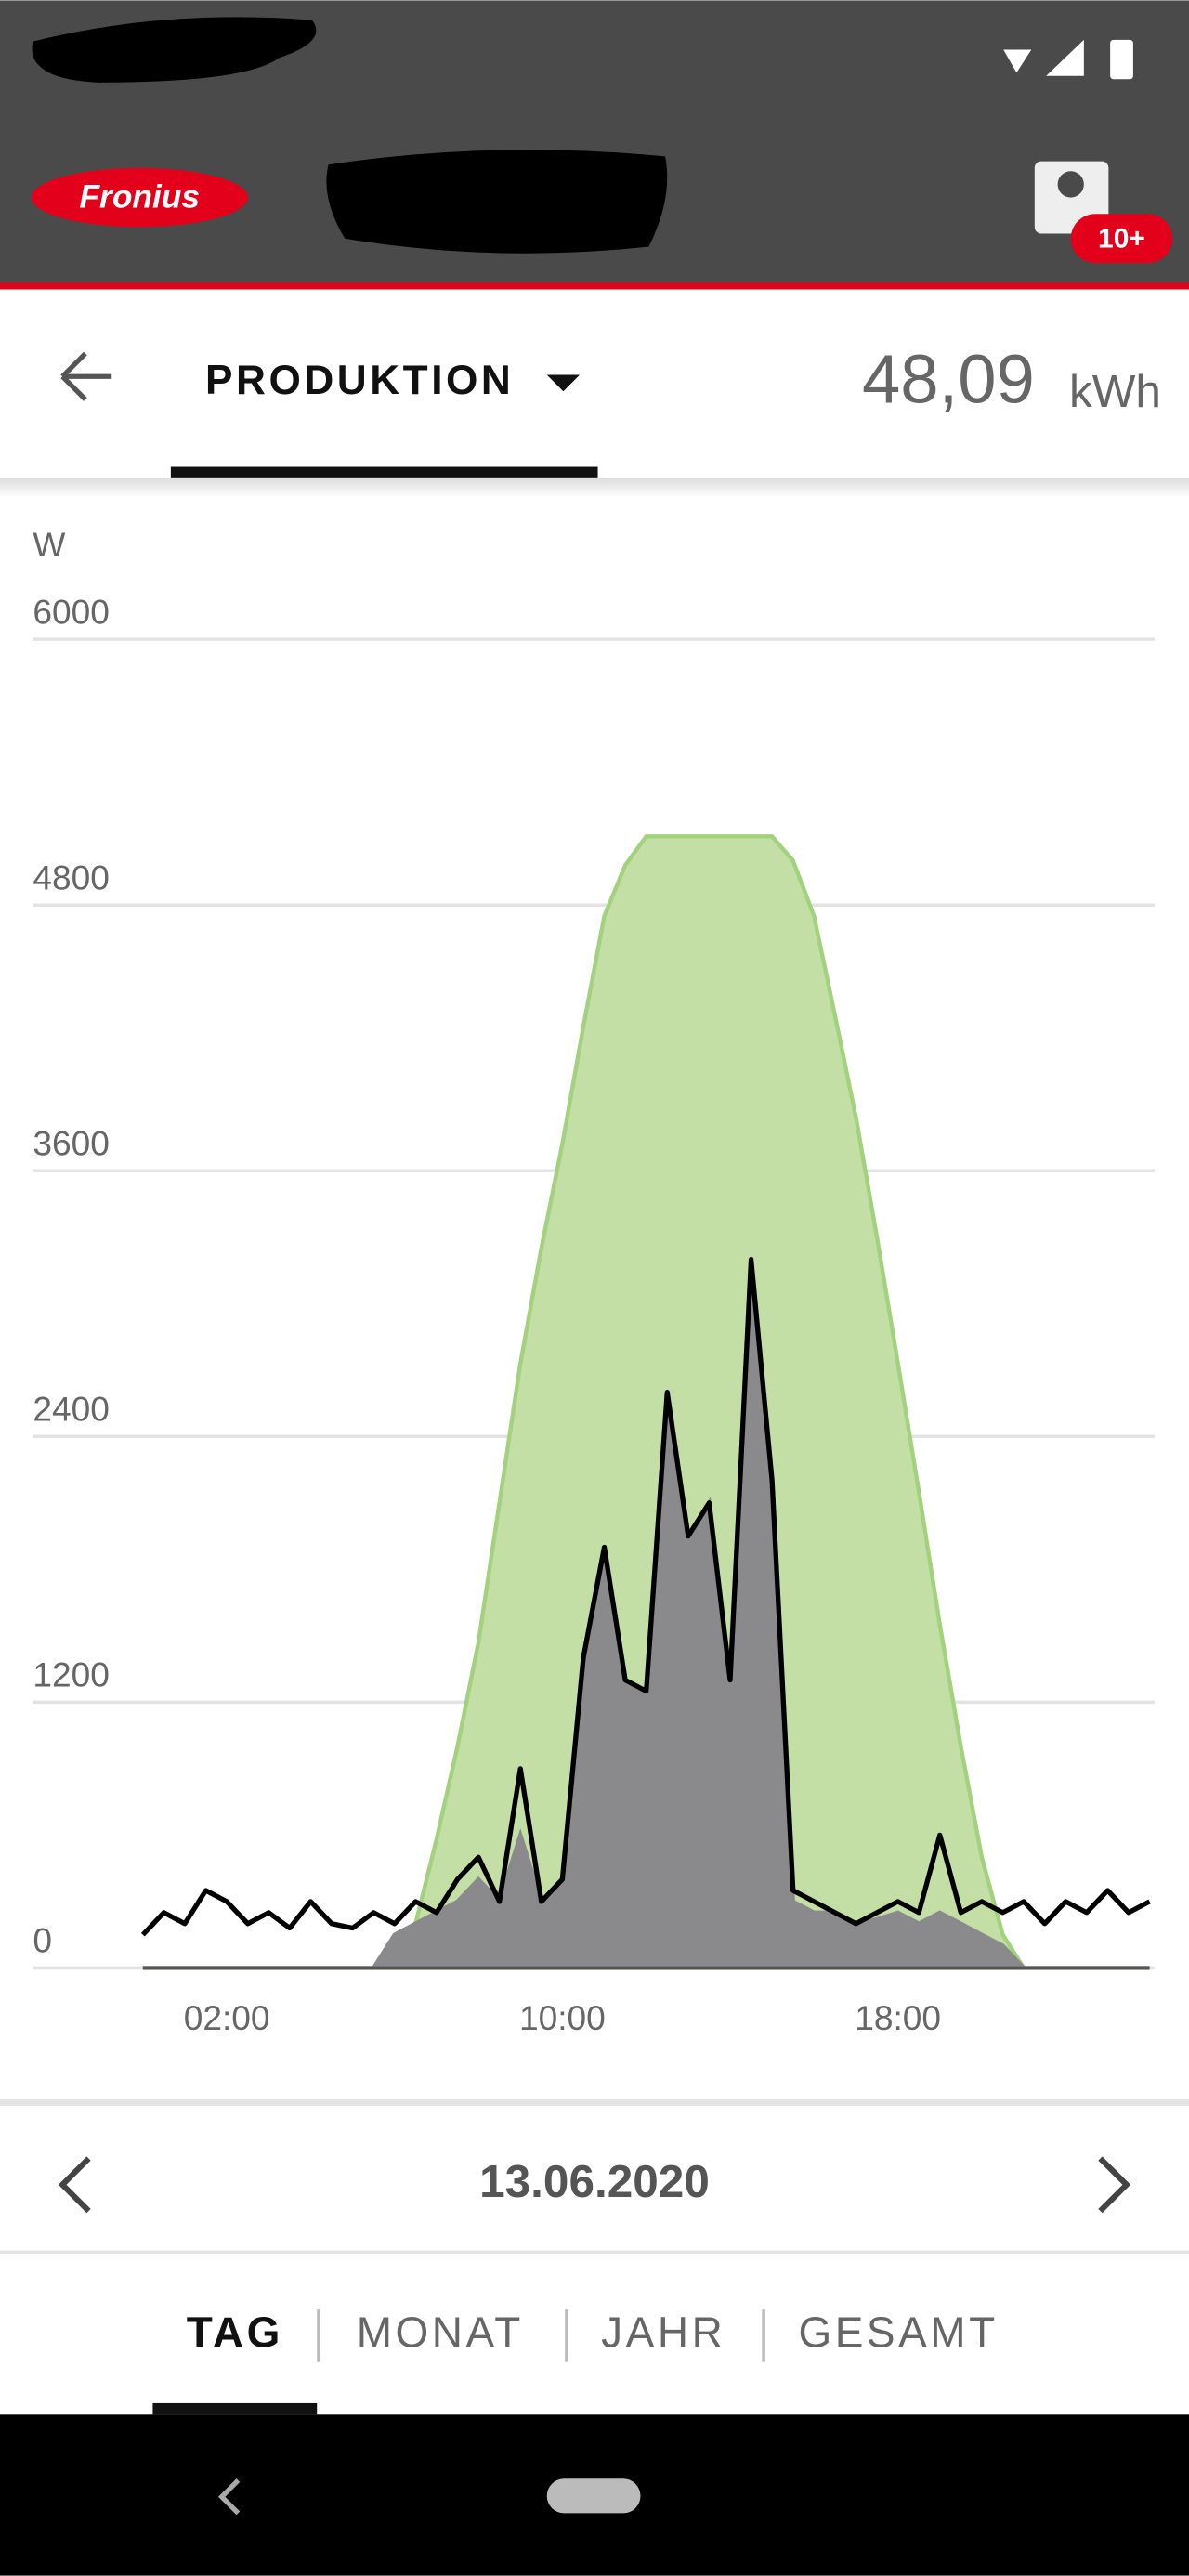 The image size is (1189, 2576). Describe the element at coordinates (594, 383) in the screenshot. I see `header-bg` at that location.